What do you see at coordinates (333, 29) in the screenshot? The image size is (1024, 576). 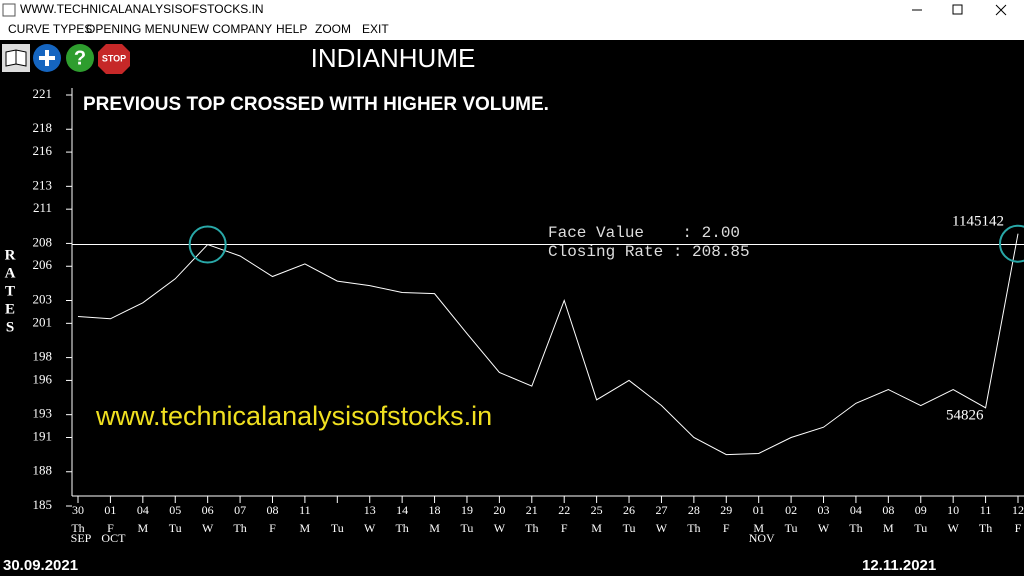 I see `menu-item: ZOOM` at bounding box center [333, 29].